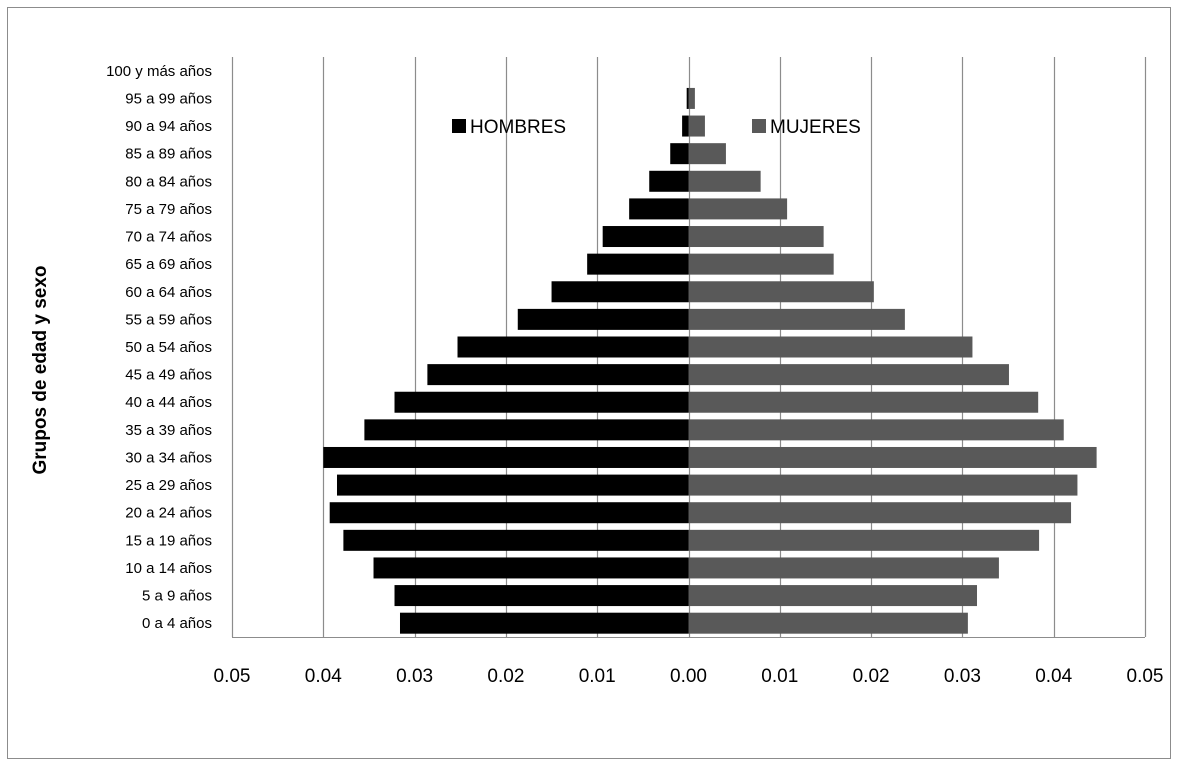  Describe the element at coordinates (168, 264) in the screenshot. I see `category-label: 65 a 69 años` at that location.